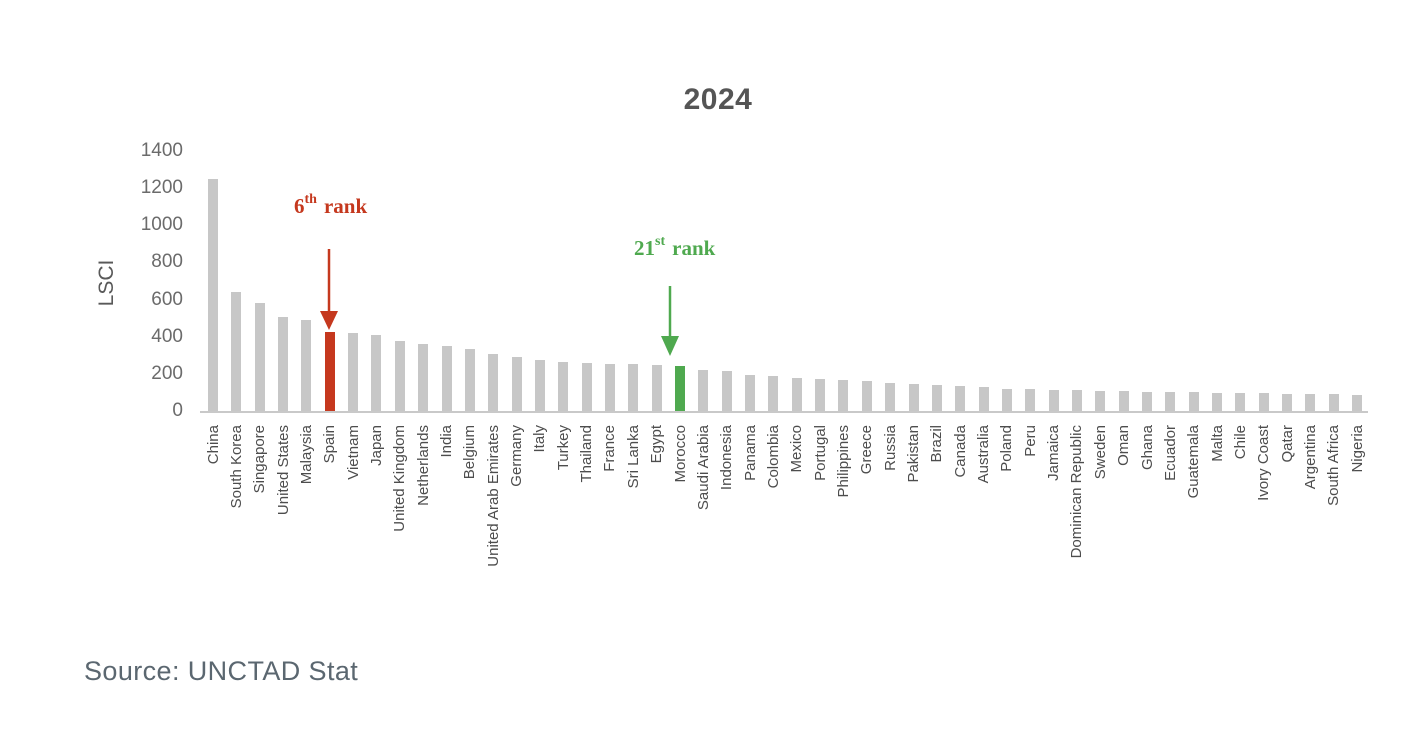  Describe the element at coordinates (609, 387) in the screenshot. I see `bar-france` at that location.